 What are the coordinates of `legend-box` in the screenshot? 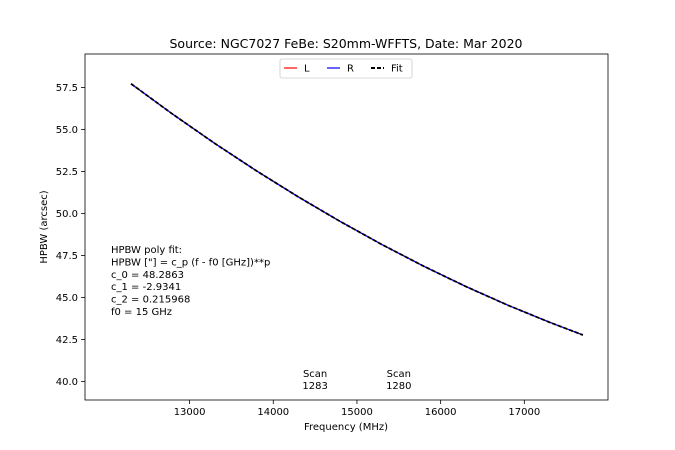 It's located at (346, 68).